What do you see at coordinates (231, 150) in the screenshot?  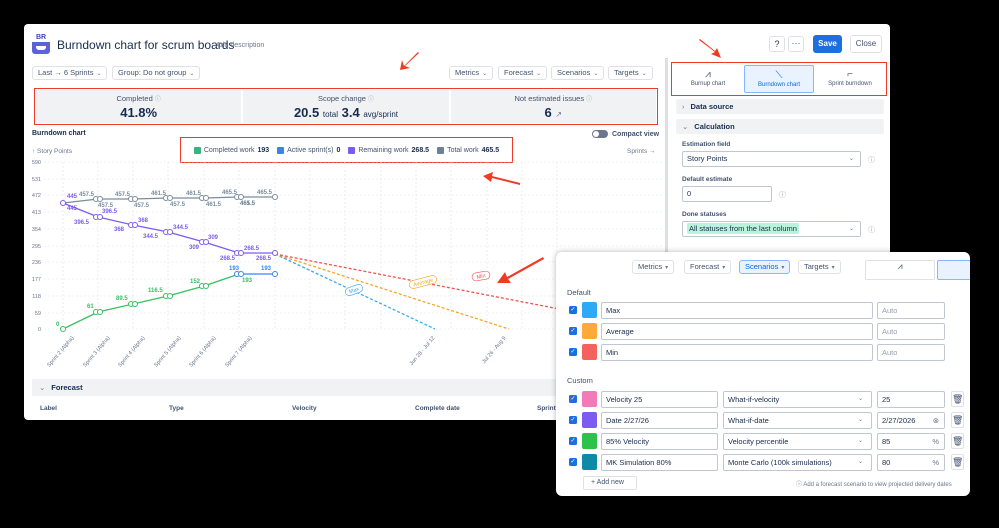 I see `legend-completed: Completed work 193` at bounding box center [231, 150].